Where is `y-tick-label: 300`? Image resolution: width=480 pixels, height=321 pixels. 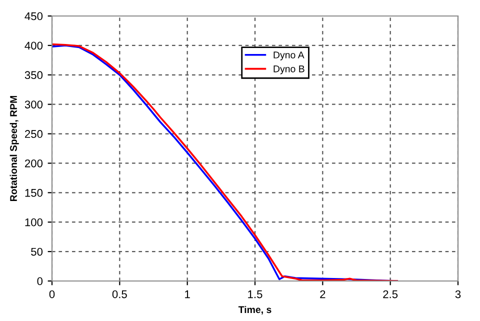
y-tick-label: 300 is located at coordinates (33, 104).